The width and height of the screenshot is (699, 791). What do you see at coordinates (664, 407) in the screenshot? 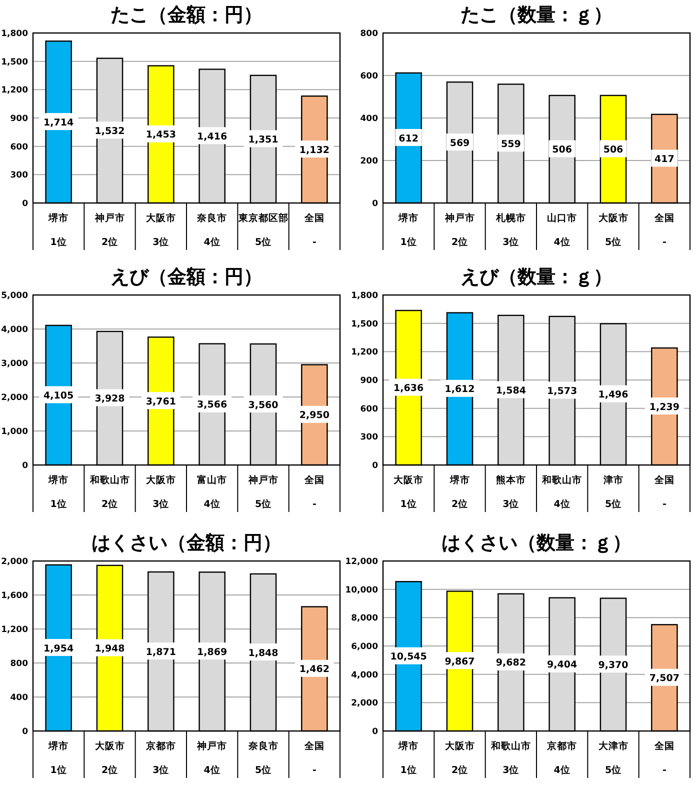
I see `data-label: 1,239` at bounding box center [664, 407].